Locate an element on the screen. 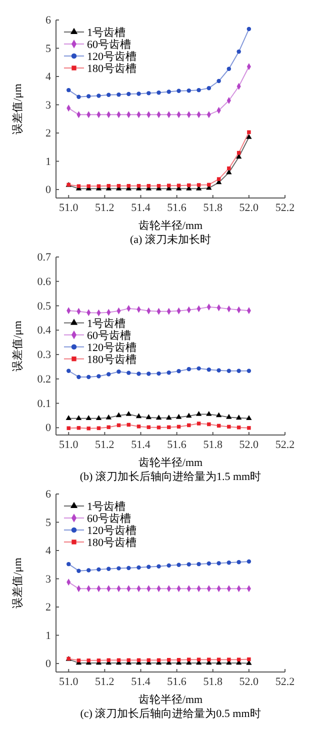 The width and height of the screenshot is (323, 729). y-tick-label: 0.6 is located at coordinates (44, 282).